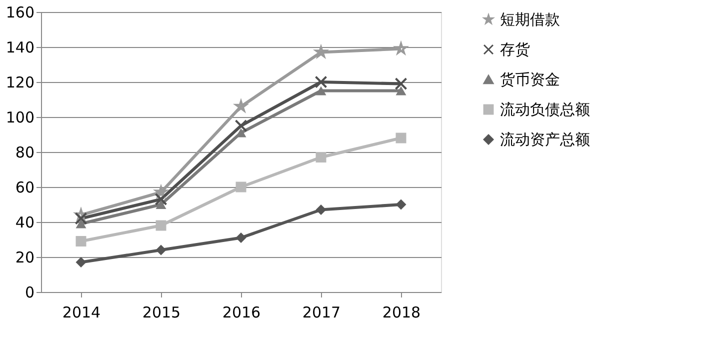 The height and width of the screenshot is (347, 712). What do you see at coordinates (24, 153) in the screenshot?
I see `y-tick-label: 80` at bounding box center [24, 153].